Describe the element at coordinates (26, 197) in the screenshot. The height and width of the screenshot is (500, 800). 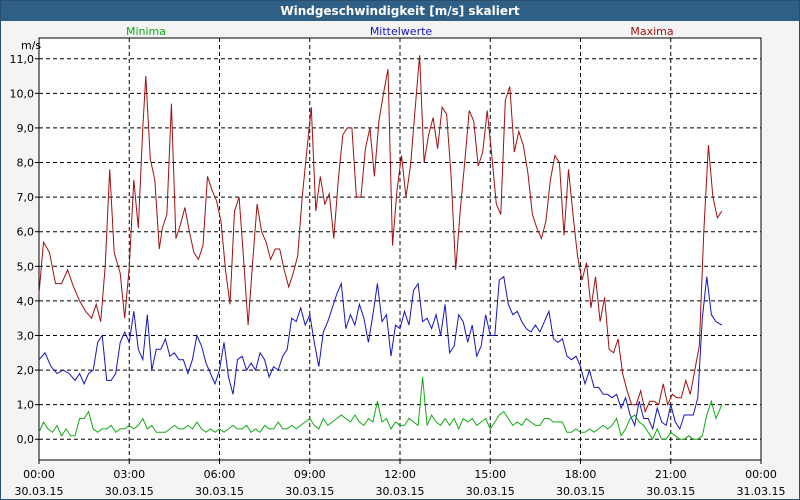
I see `y-tick-label: 7,0` at that location.